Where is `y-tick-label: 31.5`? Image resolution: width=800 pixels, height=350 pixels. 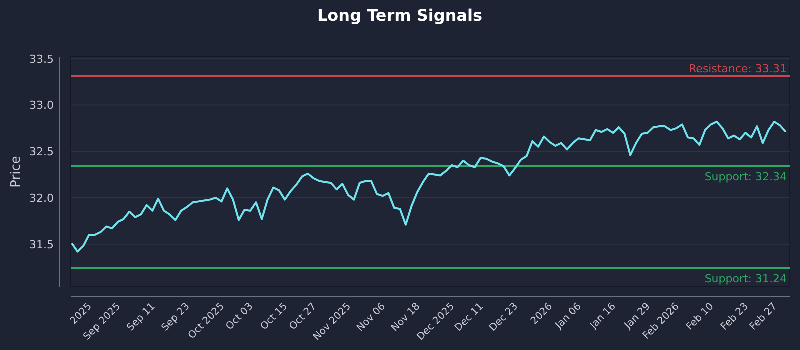
y-tick-label: 31.5 is located at coordinates (42, 245).